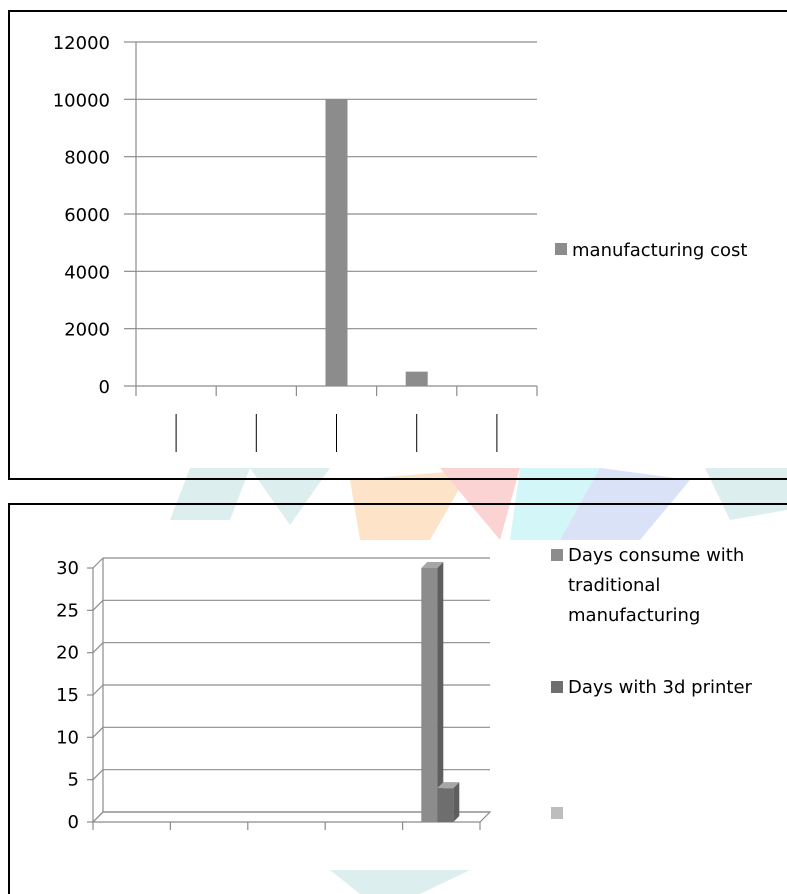  What do you see at coordinates (73, 780) in the screenshot?
I see `y-tick-label: 5` at bounding box center [73, 780].